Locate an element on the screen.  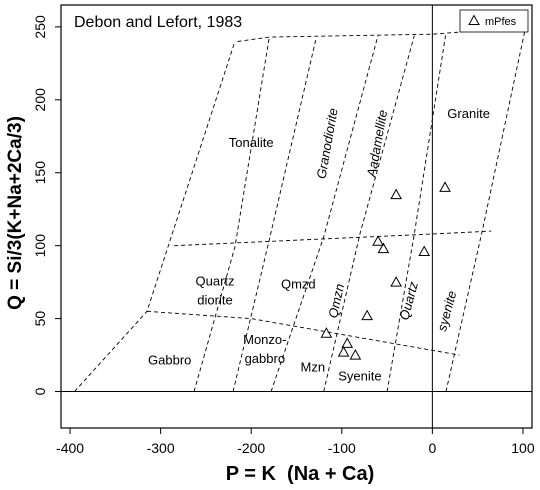
x-tick-label: -100 is located at coordinates (342, 448).